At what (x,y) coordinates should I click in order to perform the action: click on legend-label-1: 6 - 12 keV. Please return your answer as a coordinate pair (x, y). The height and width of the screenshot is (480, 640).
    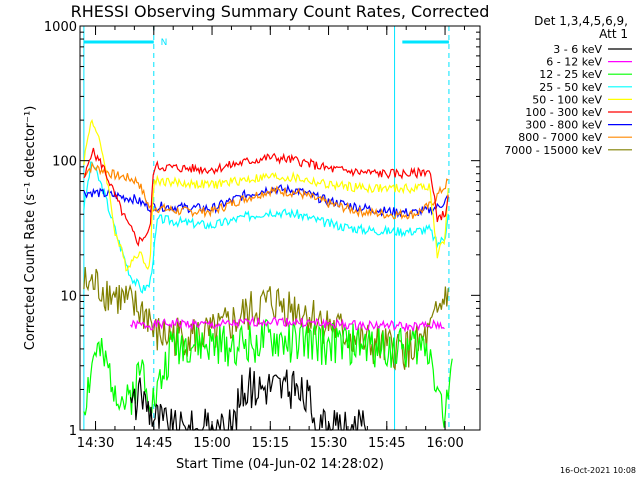
    Looking at the image, I should click on (574, 62).